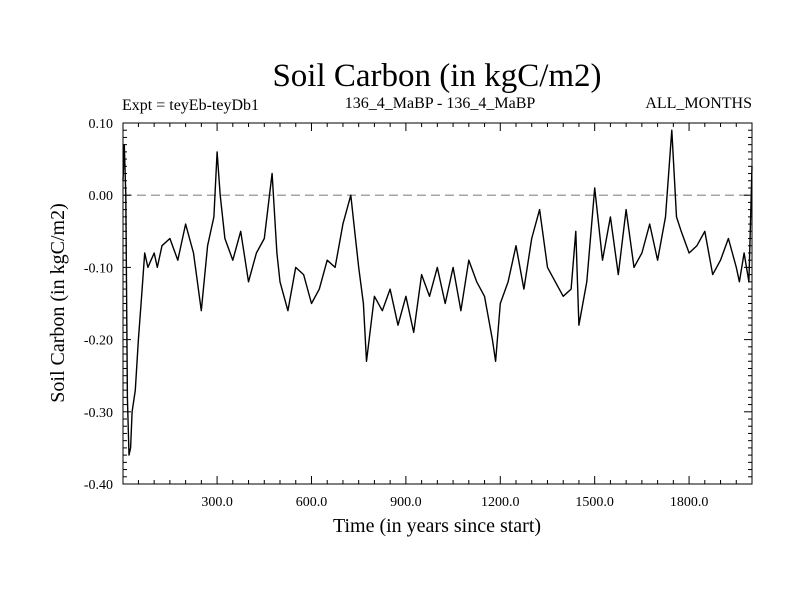 This screenshot has width=800, height=600. Describe the element at coordinates (500, 502) in the screenshot. I see `x-tick-label: 1200.0` at that location.